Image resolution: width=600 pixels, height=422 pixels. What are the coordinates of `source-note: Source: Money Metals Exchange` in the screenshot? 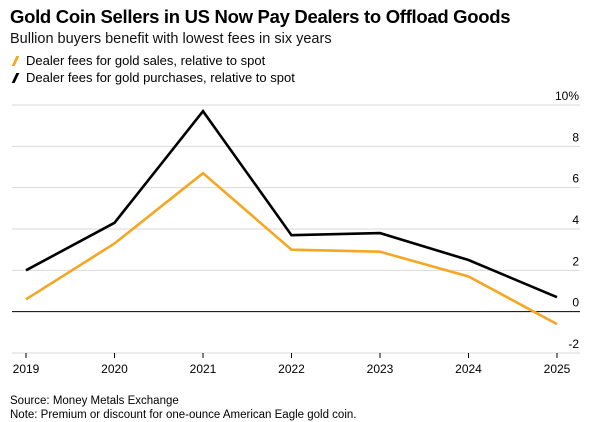 It's located at (94, 401).